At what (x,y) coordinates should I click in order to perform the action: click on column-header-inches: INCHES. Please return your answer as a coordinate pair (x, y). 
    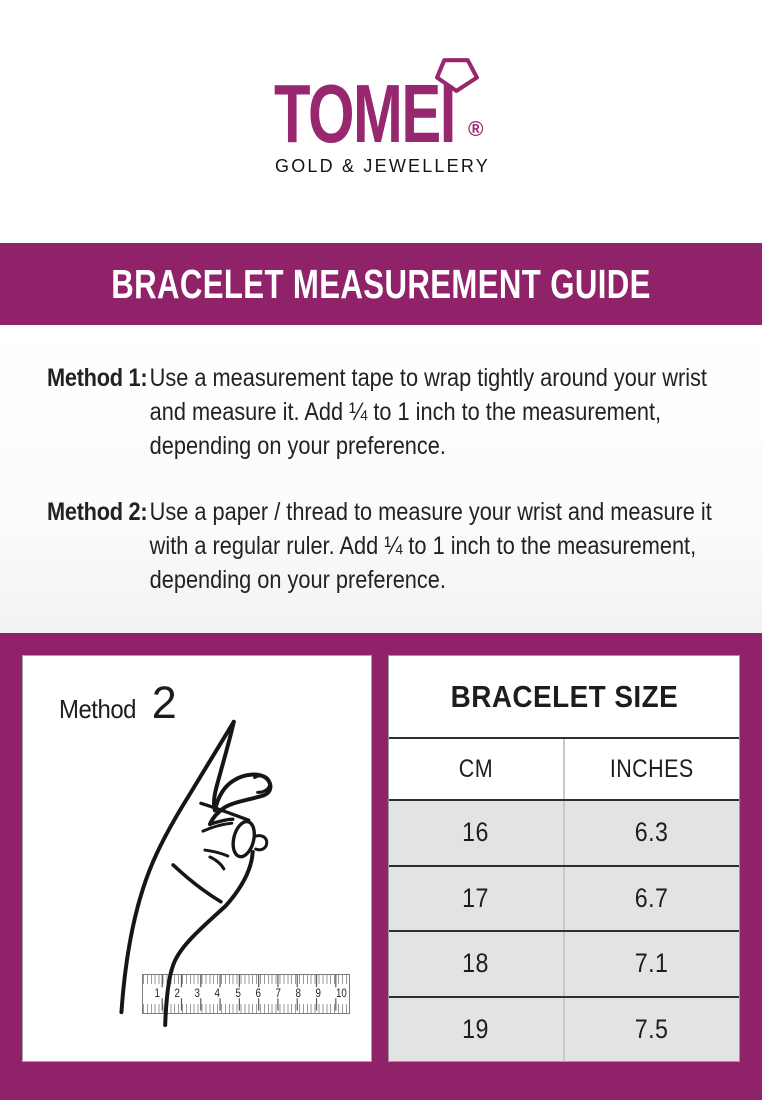
    Looking at the image, I should click on (652, 768).